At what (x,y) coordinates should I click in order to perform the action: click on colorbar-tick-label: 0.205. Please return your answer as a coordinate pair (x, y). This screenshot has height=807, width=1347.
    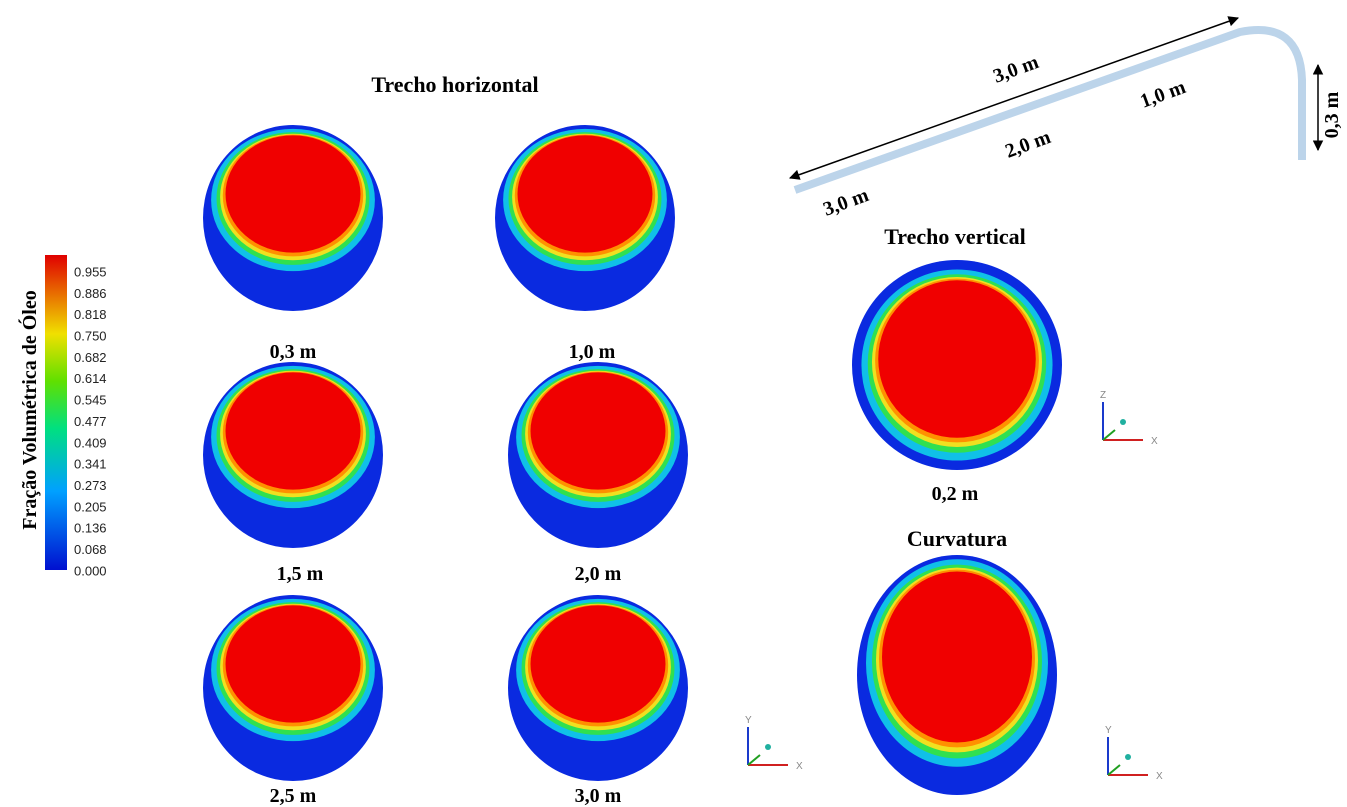
    Looking at the image, I should click on (90, 506).